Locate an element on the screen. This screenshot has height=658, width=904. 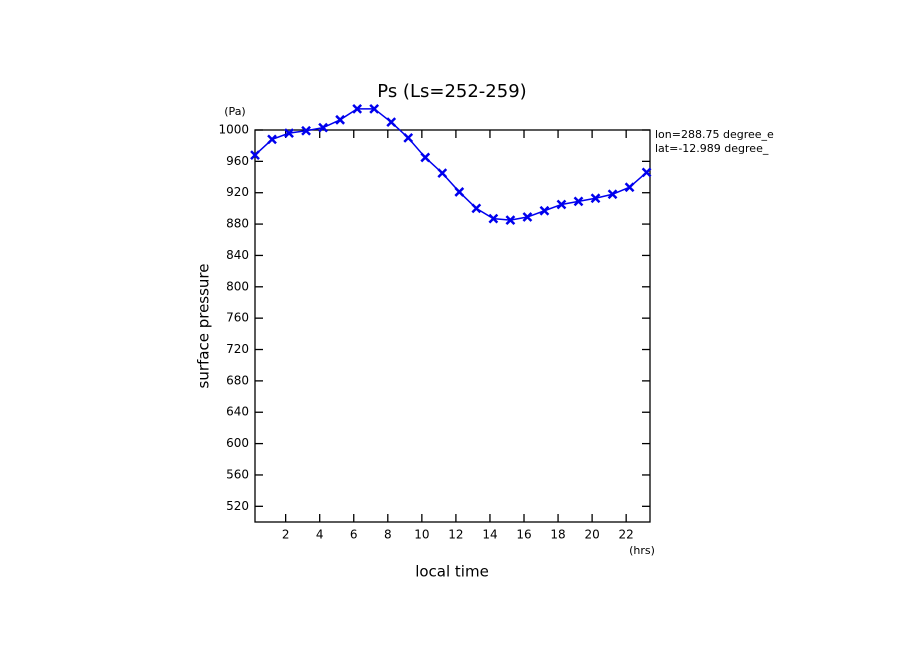
annotation: lat=-12.989 degree_ is located at coordinates (712, 148).